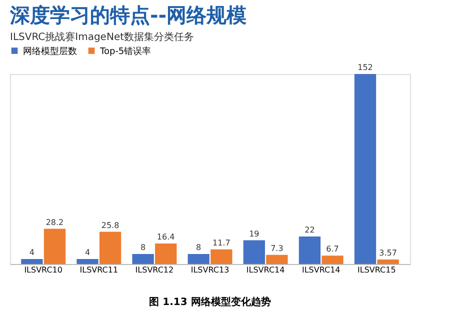 Image resolution: width=474 pixels, height=324 pixels. I want to click on x-tick-label: ILSVRC11, so click(99, 270).